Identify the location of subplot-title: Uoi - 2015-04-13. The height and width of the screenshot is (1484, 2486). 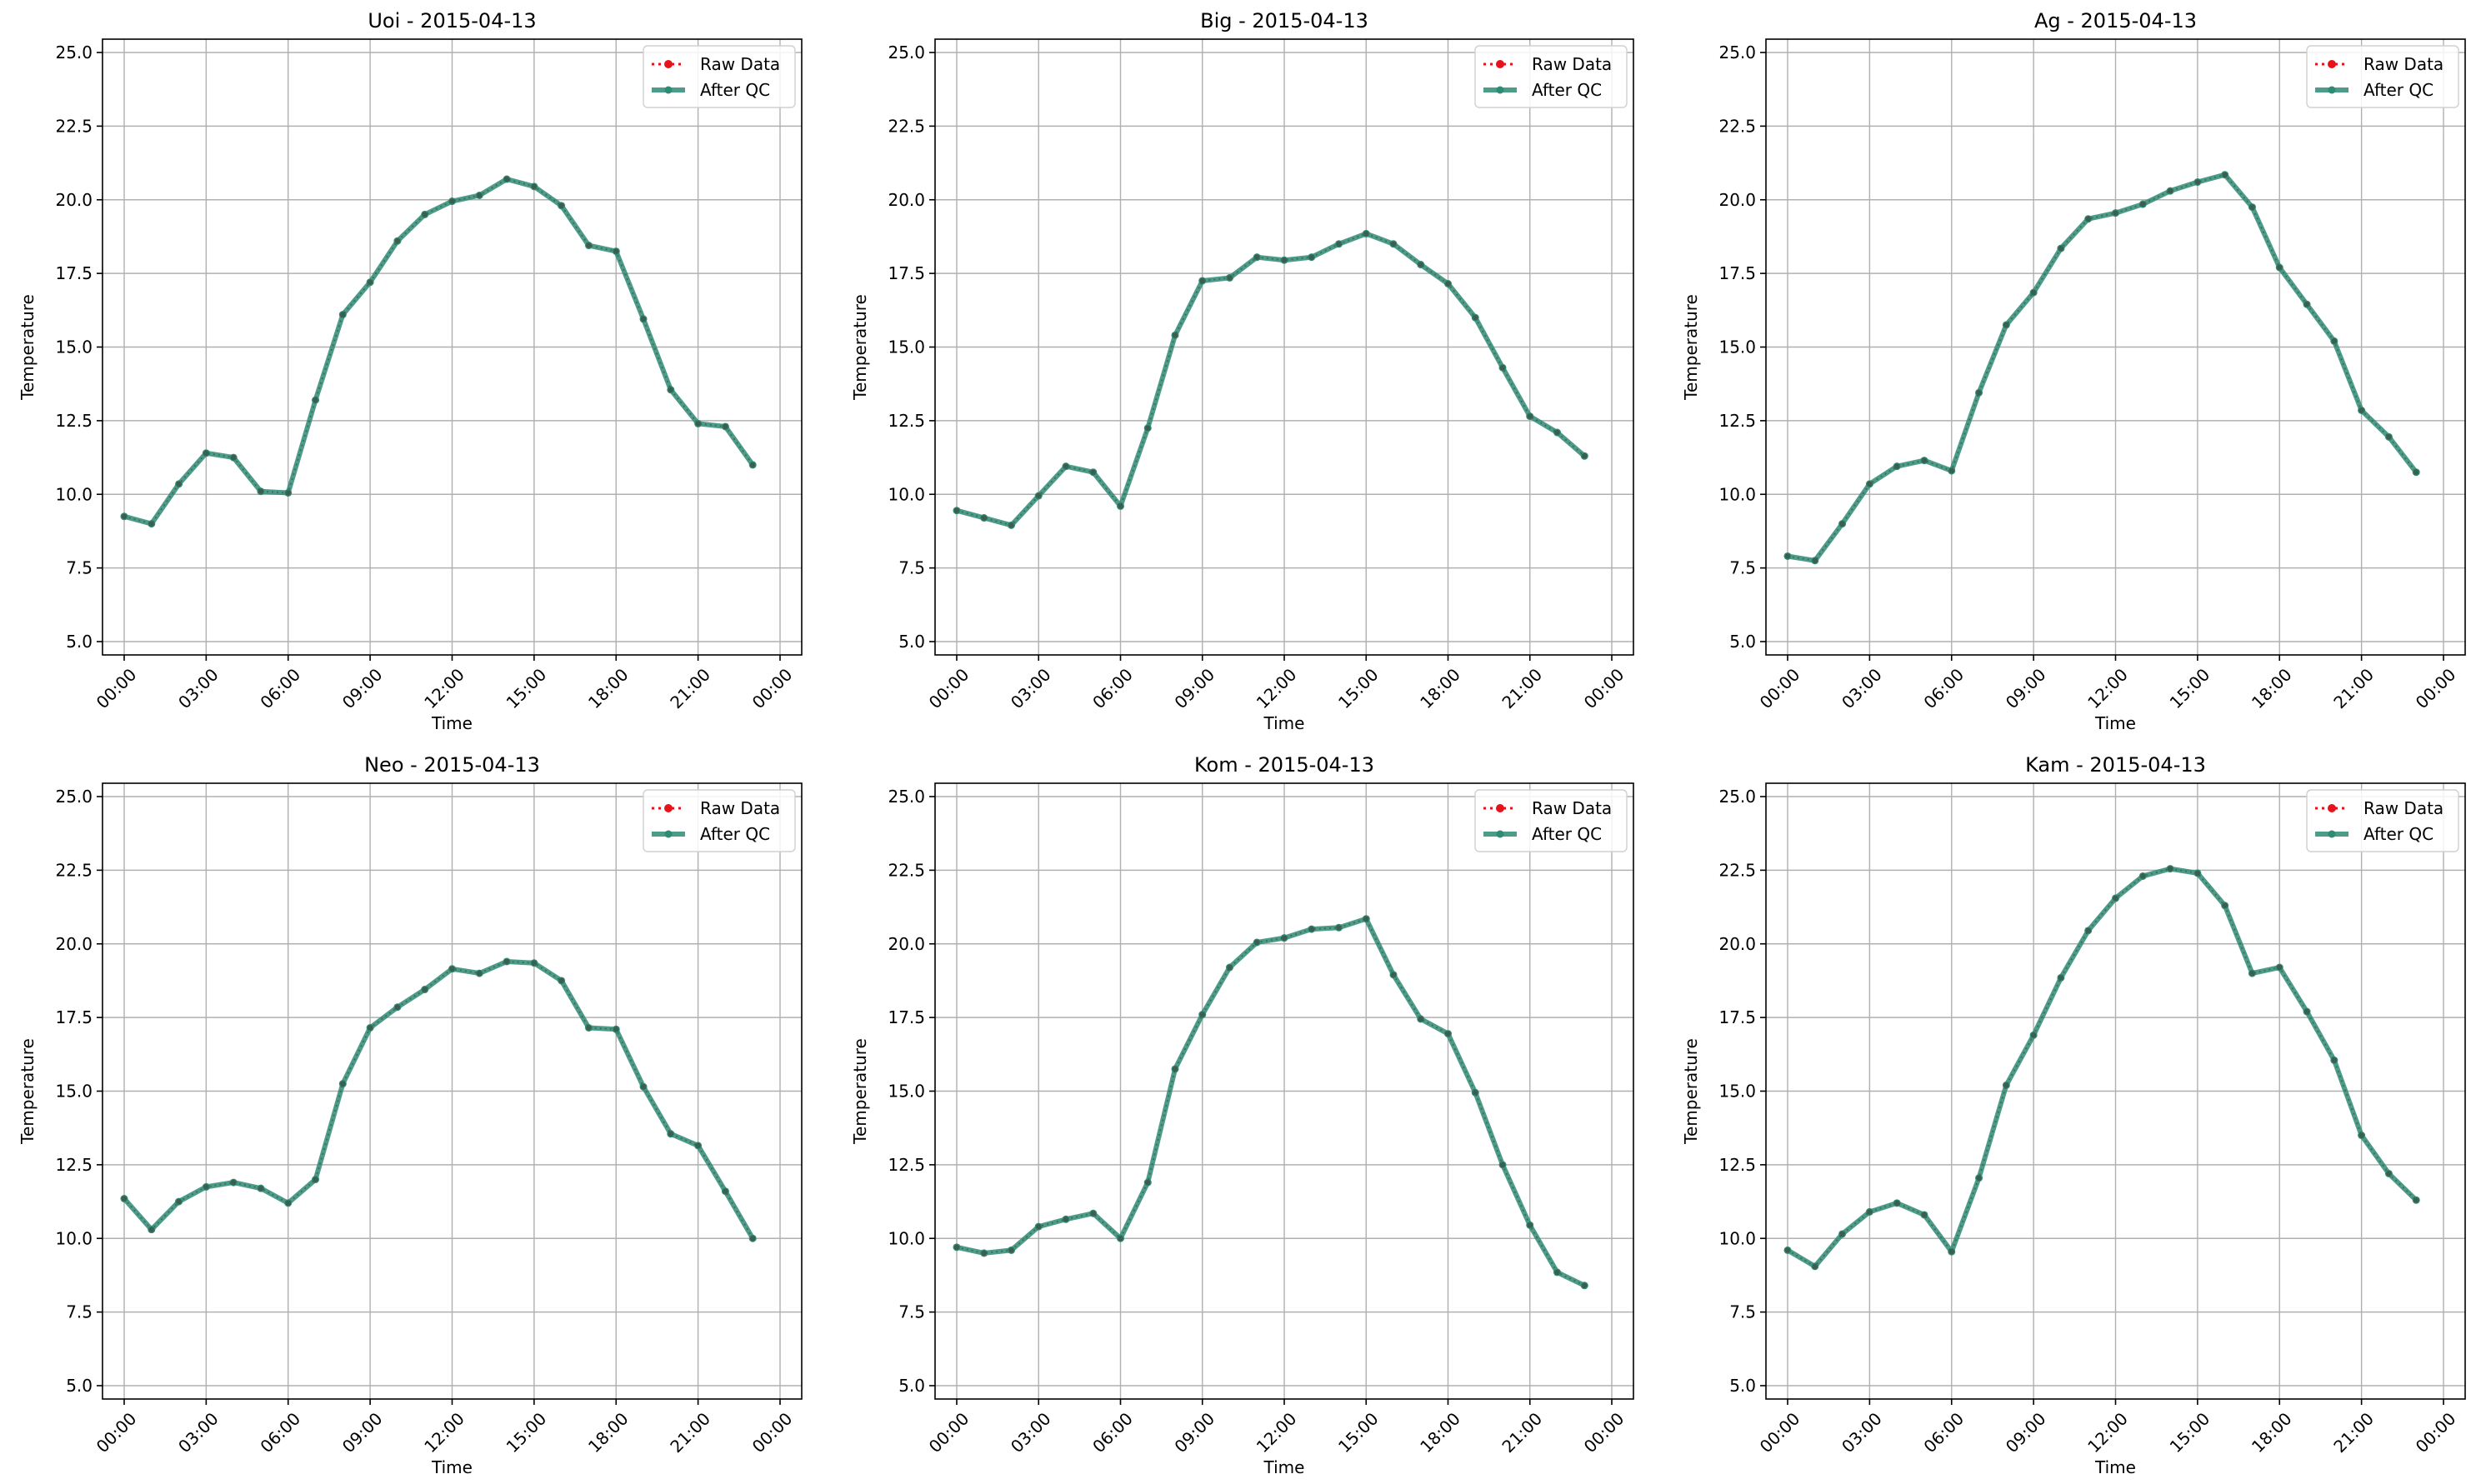
(452, 20).